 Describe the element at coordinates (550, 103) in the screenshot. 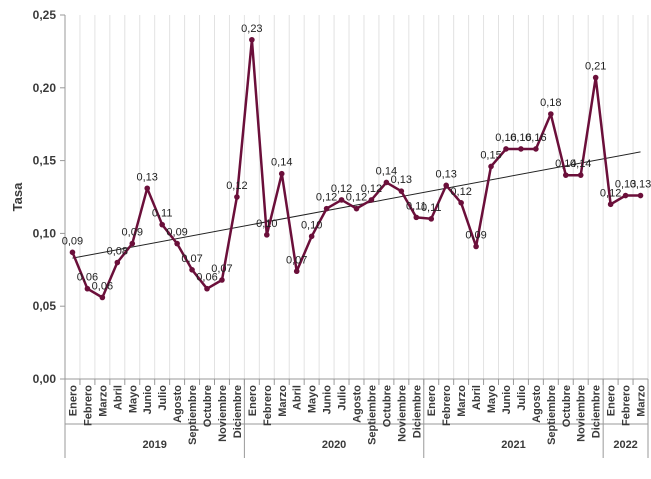

I see `data-label: 0,18` at that location.